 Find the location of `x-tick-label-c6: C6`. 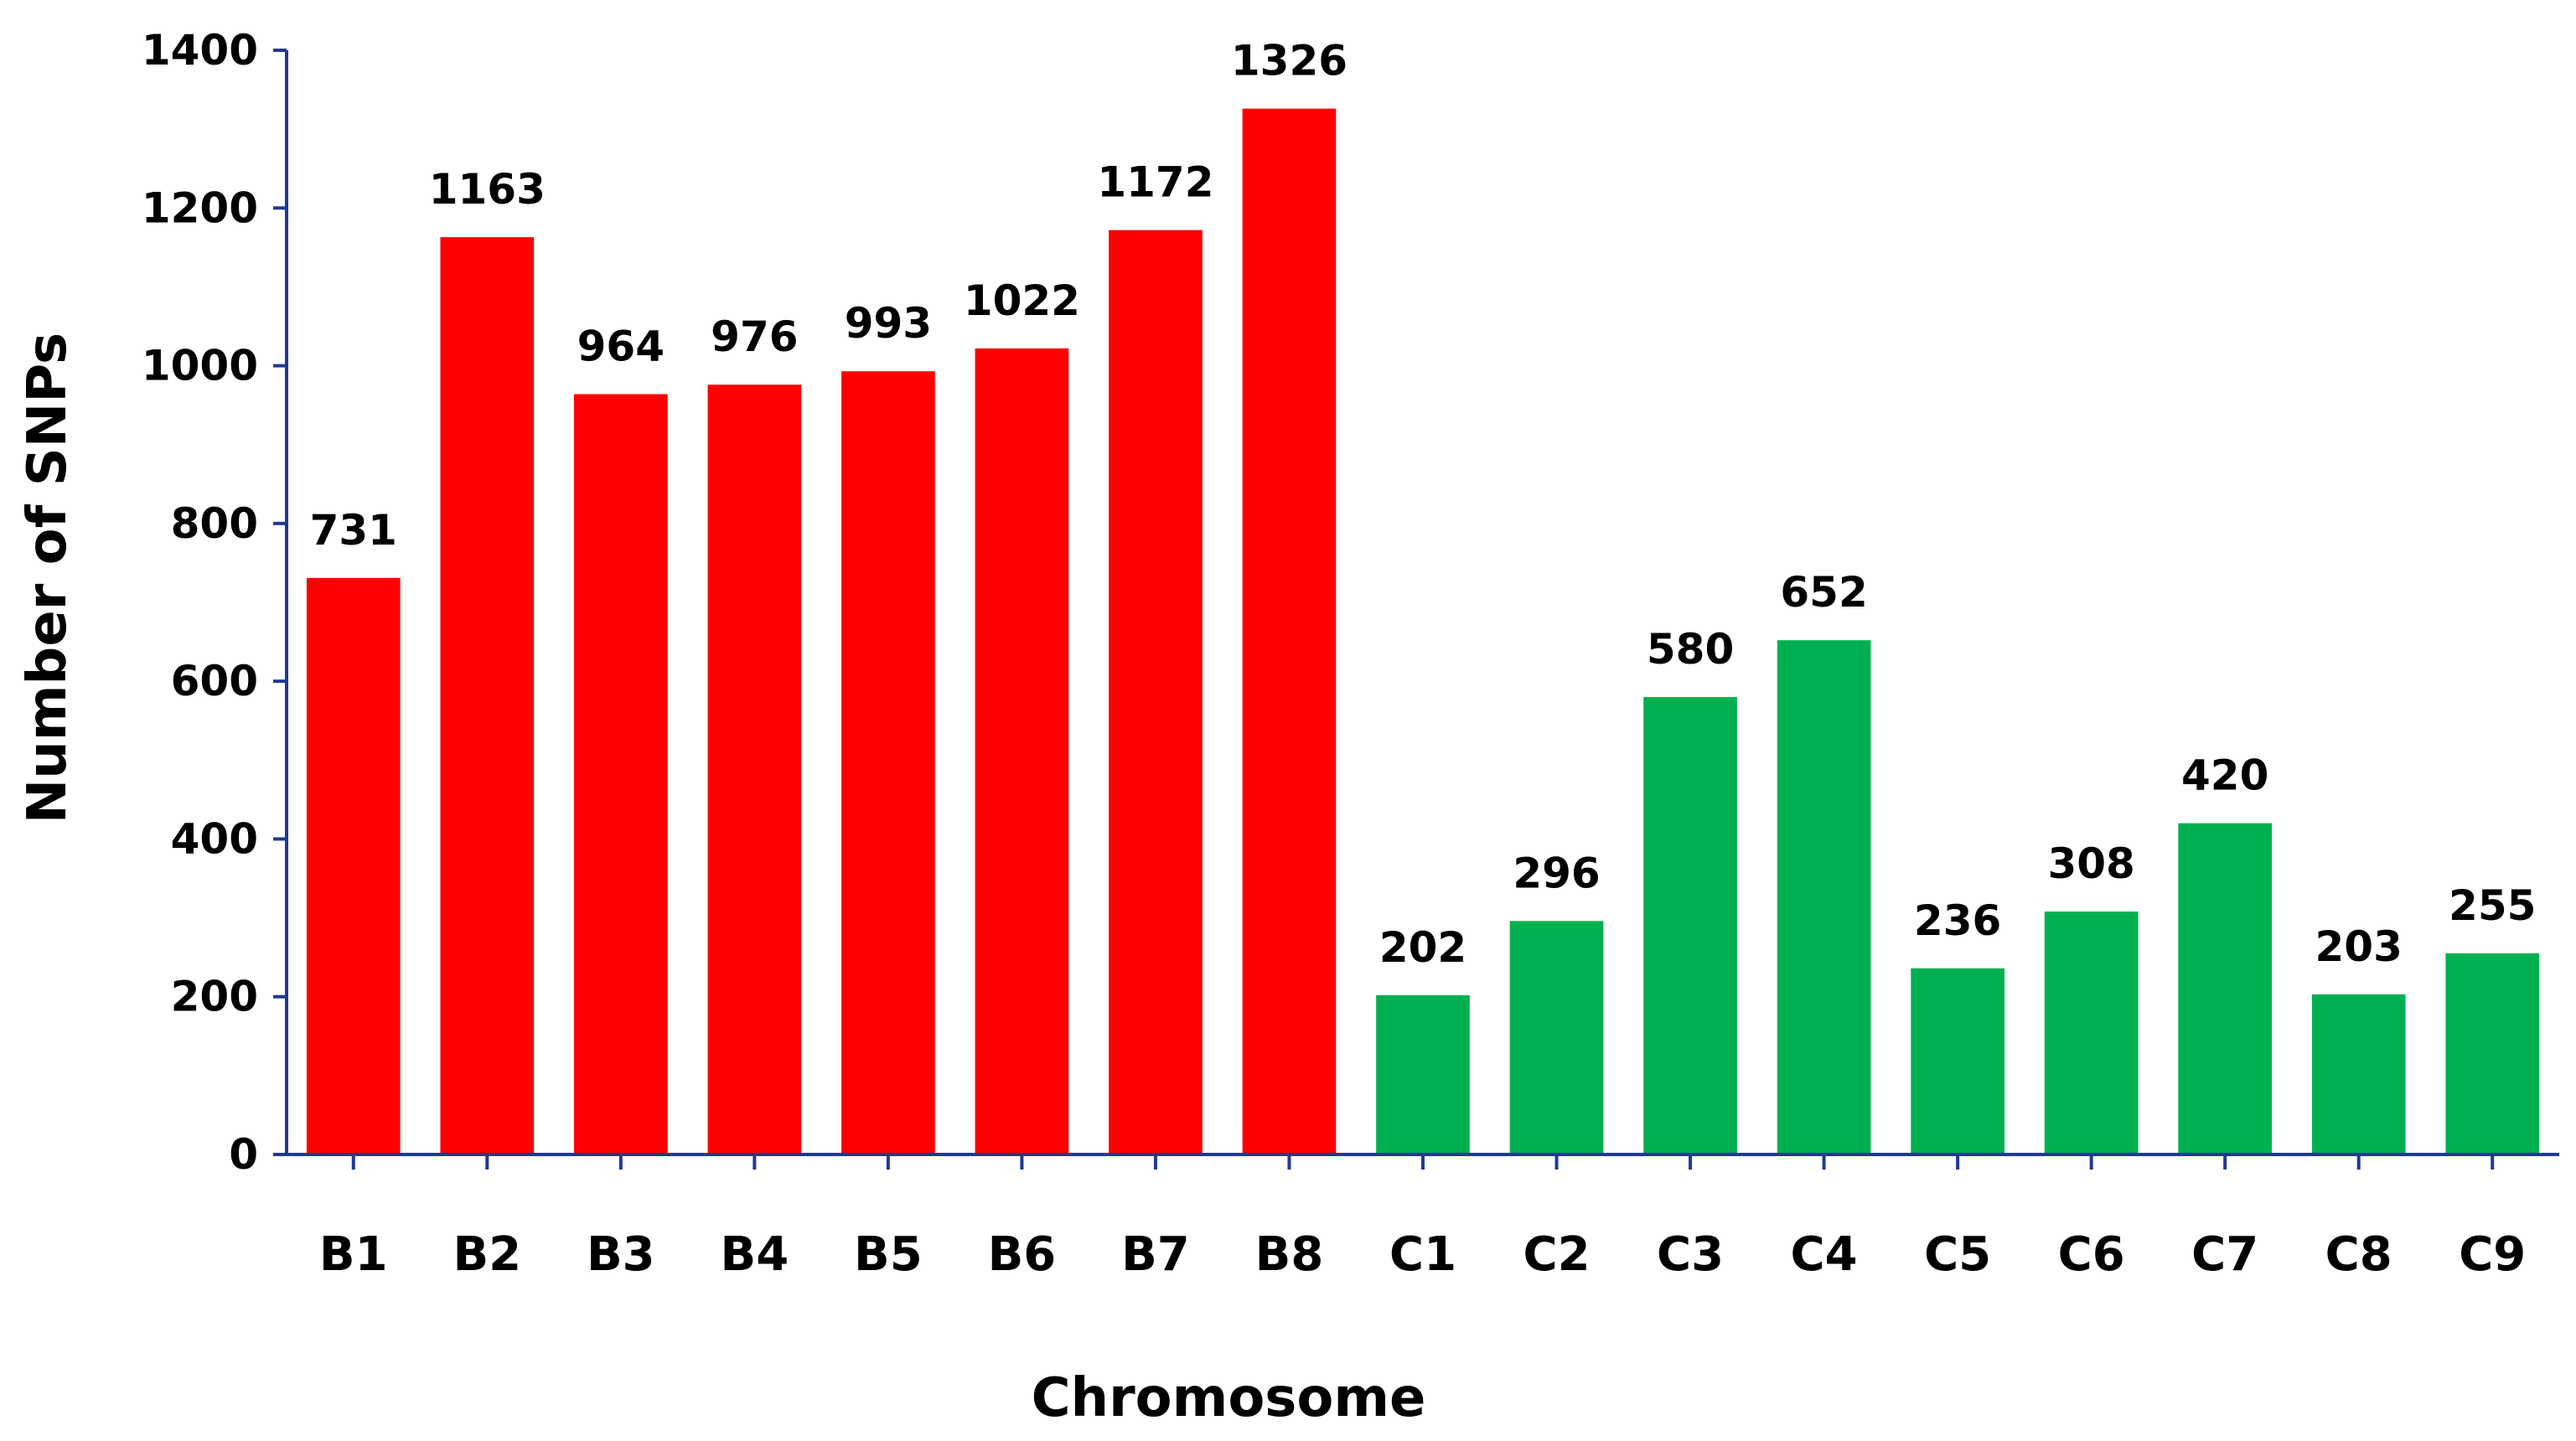

x-tick-label-c6: C6 is located at coordinates (2091, 1254).